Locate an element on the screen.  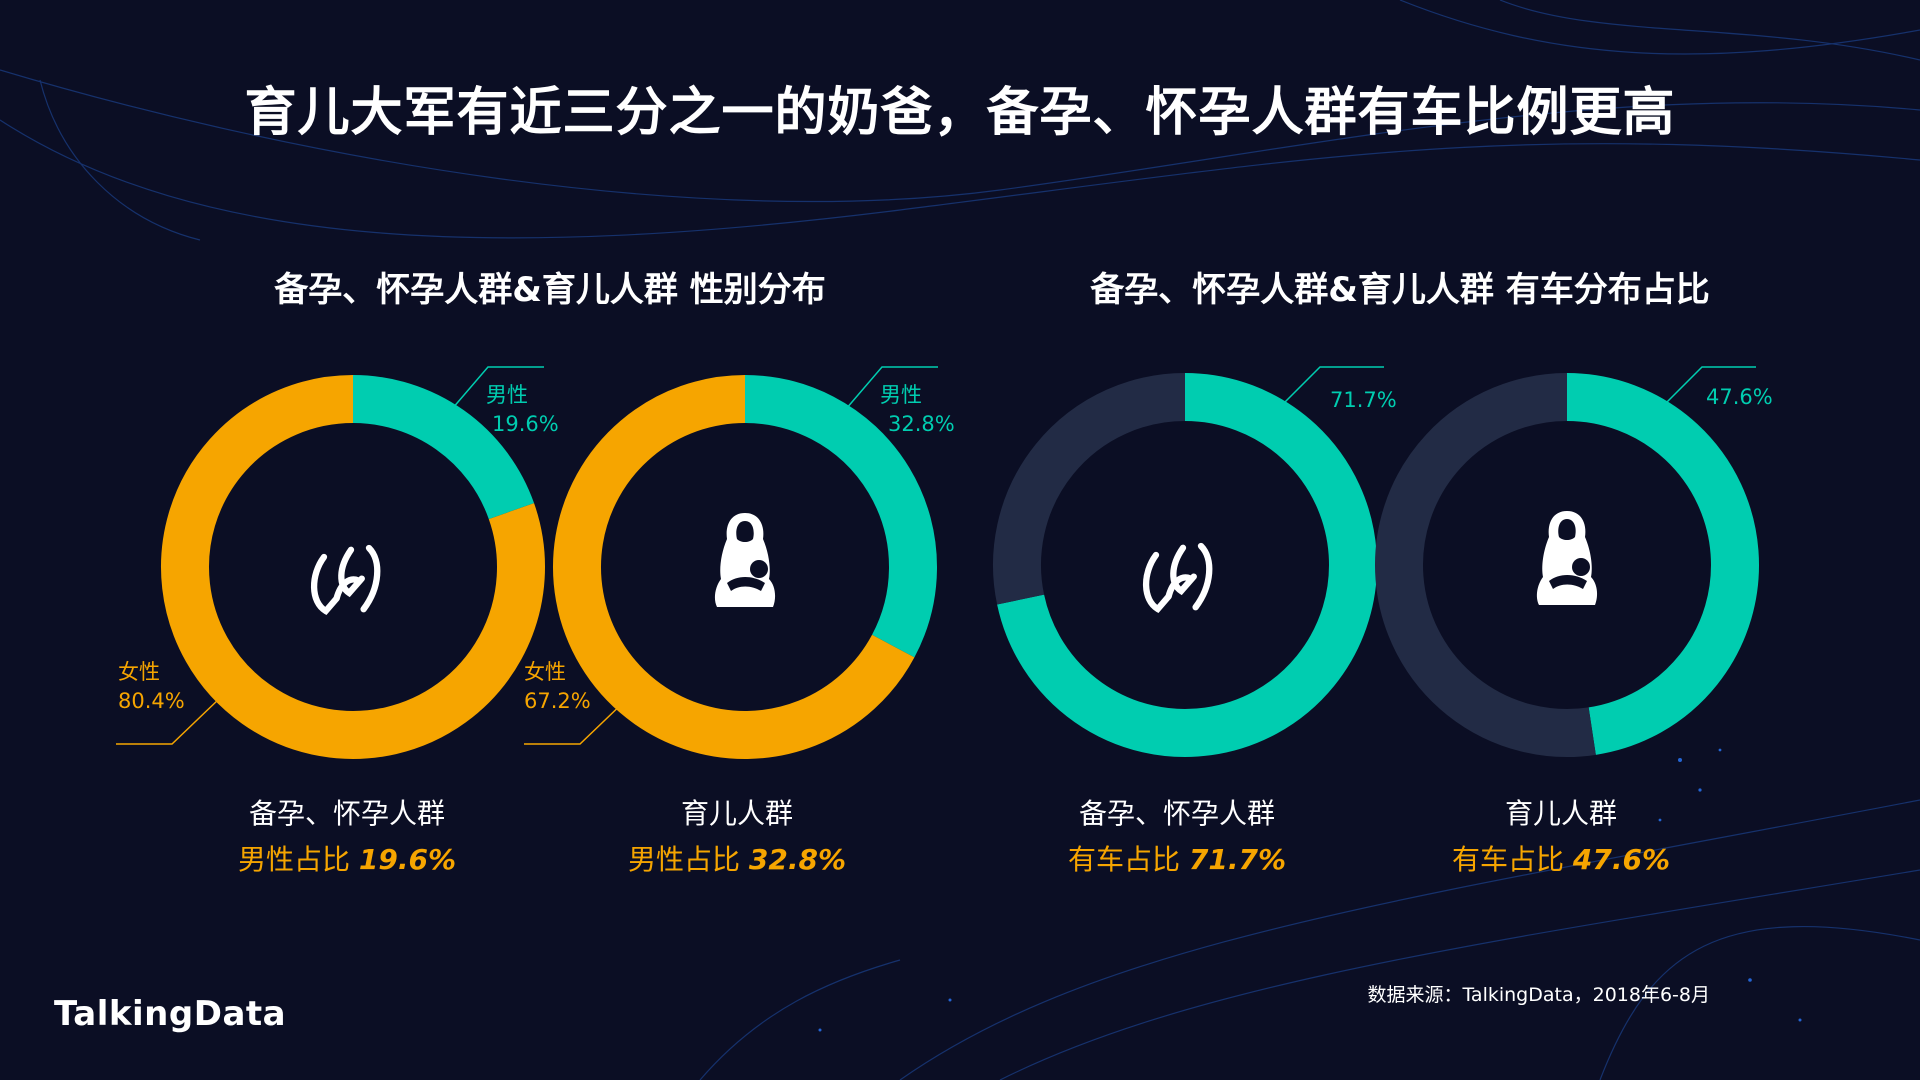
donut-chart-parent-gender is located at coordinates (745, 567).